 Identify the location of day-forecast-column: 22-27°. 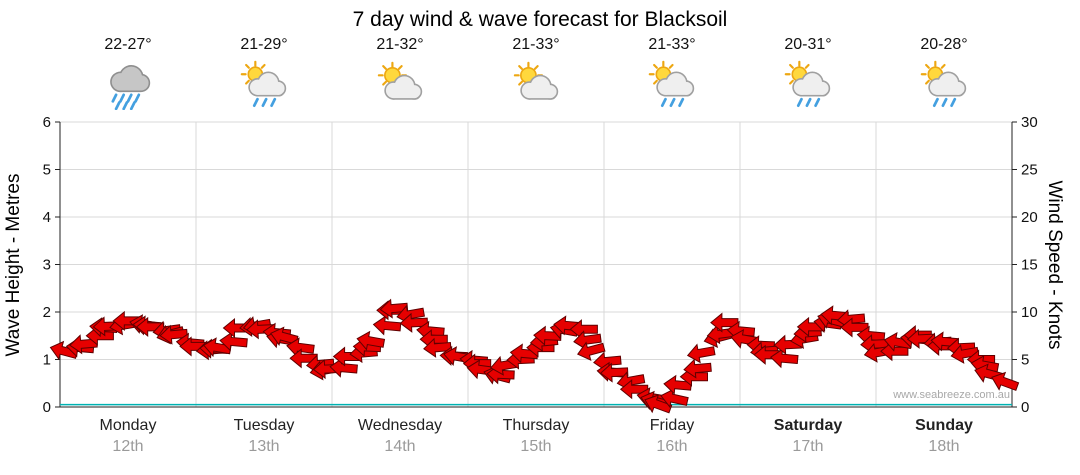
(128, 75).